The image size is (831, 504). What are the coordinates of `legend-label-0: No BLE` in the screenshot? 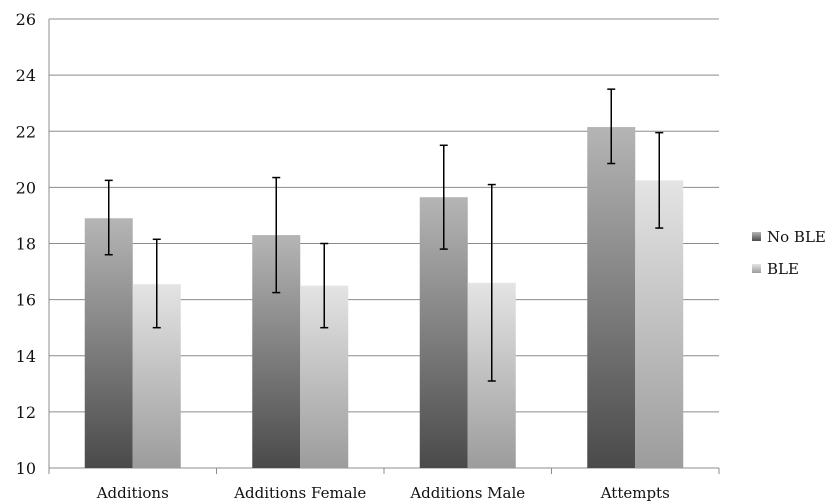 It's located at (796, 237).